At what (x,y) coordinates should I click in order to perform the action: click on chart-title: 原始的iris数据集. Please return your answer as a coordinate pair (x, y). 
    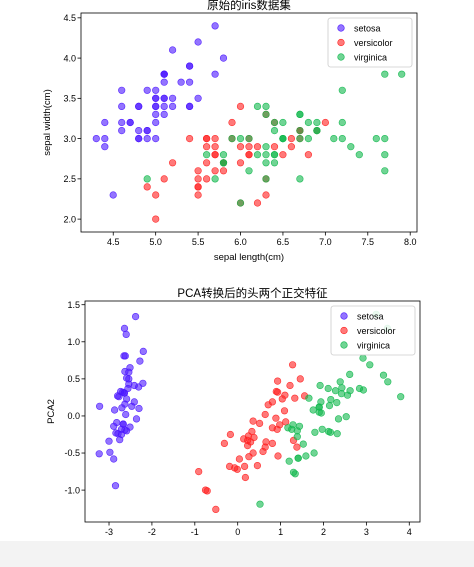
    Looking at the image, I should click on (249, 6).